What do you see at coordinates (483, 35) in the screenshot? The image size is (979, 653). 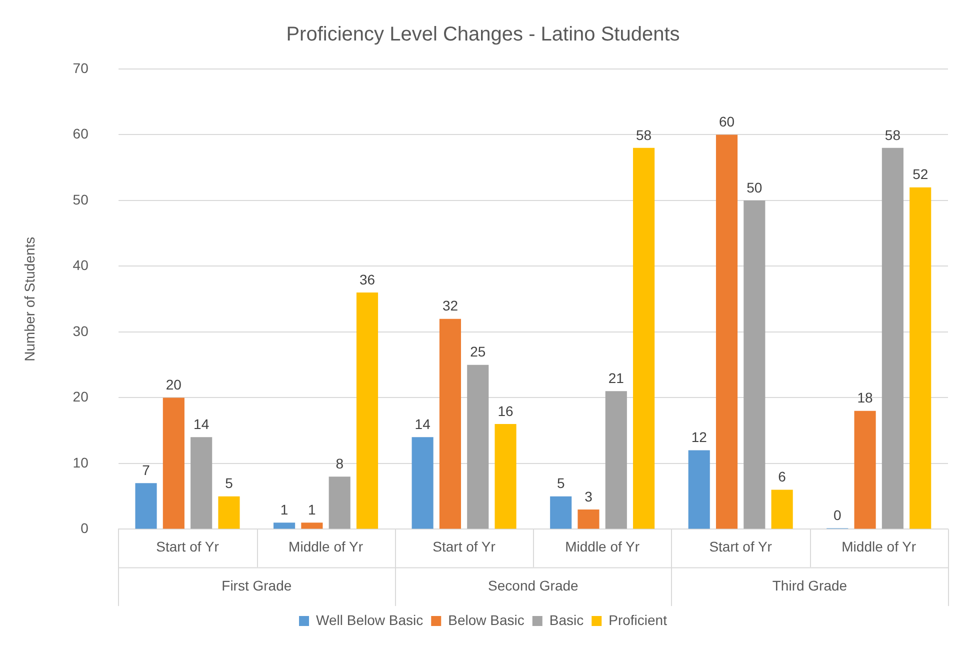 I see `chart-title: Proficiency Level Changes - Latino Students` at bounding box center [483, 35].